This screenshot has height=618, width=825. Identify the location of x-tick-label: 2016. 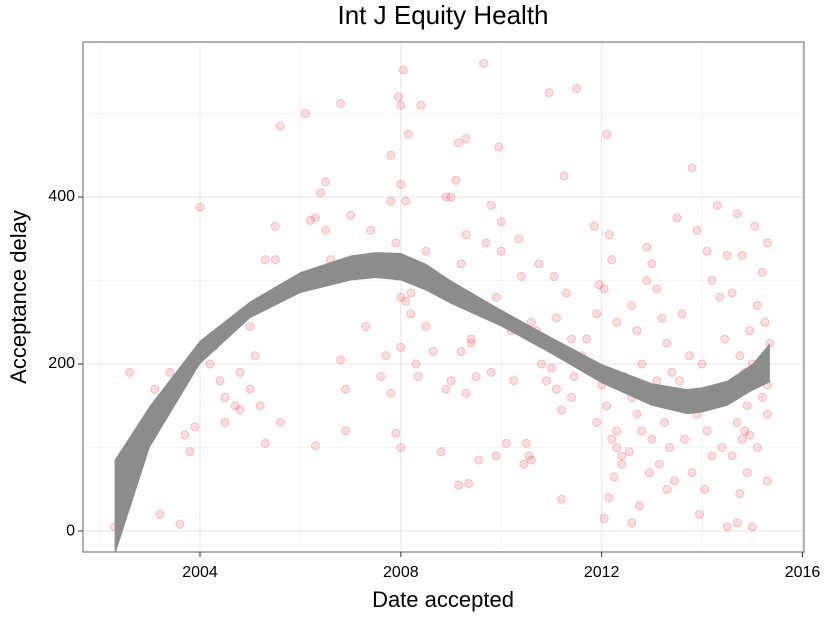
(803, 572).